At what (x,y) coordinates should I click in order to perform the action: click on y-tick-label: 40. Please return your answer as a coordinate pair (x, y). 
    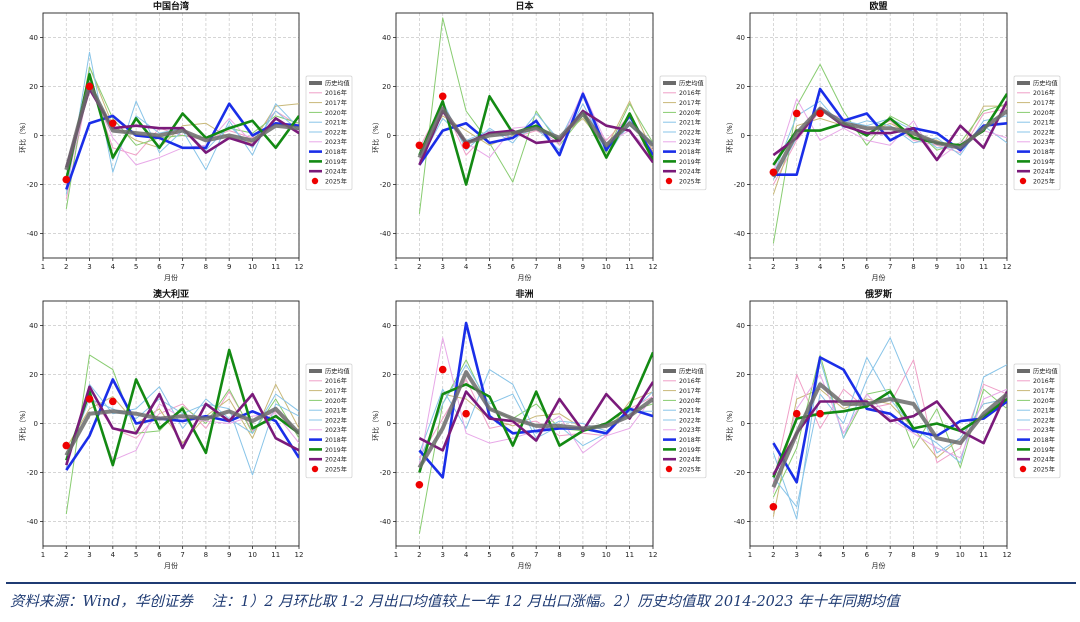
    Looking at the image, I should click on (386, 38).